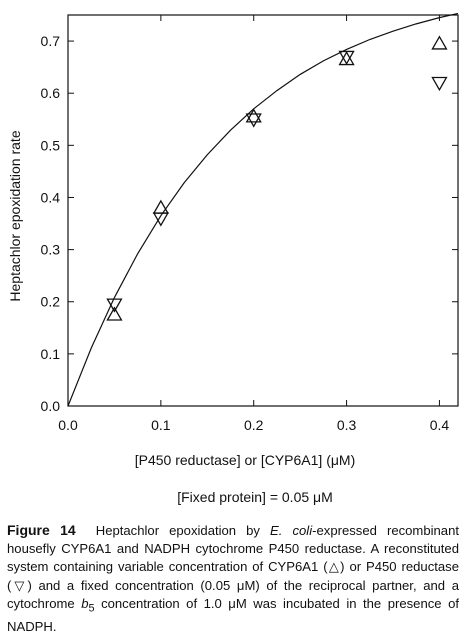  I want to click on x-axis-label: [P450 reductase] or [CYP6A1] (μM), so click(245, 460).